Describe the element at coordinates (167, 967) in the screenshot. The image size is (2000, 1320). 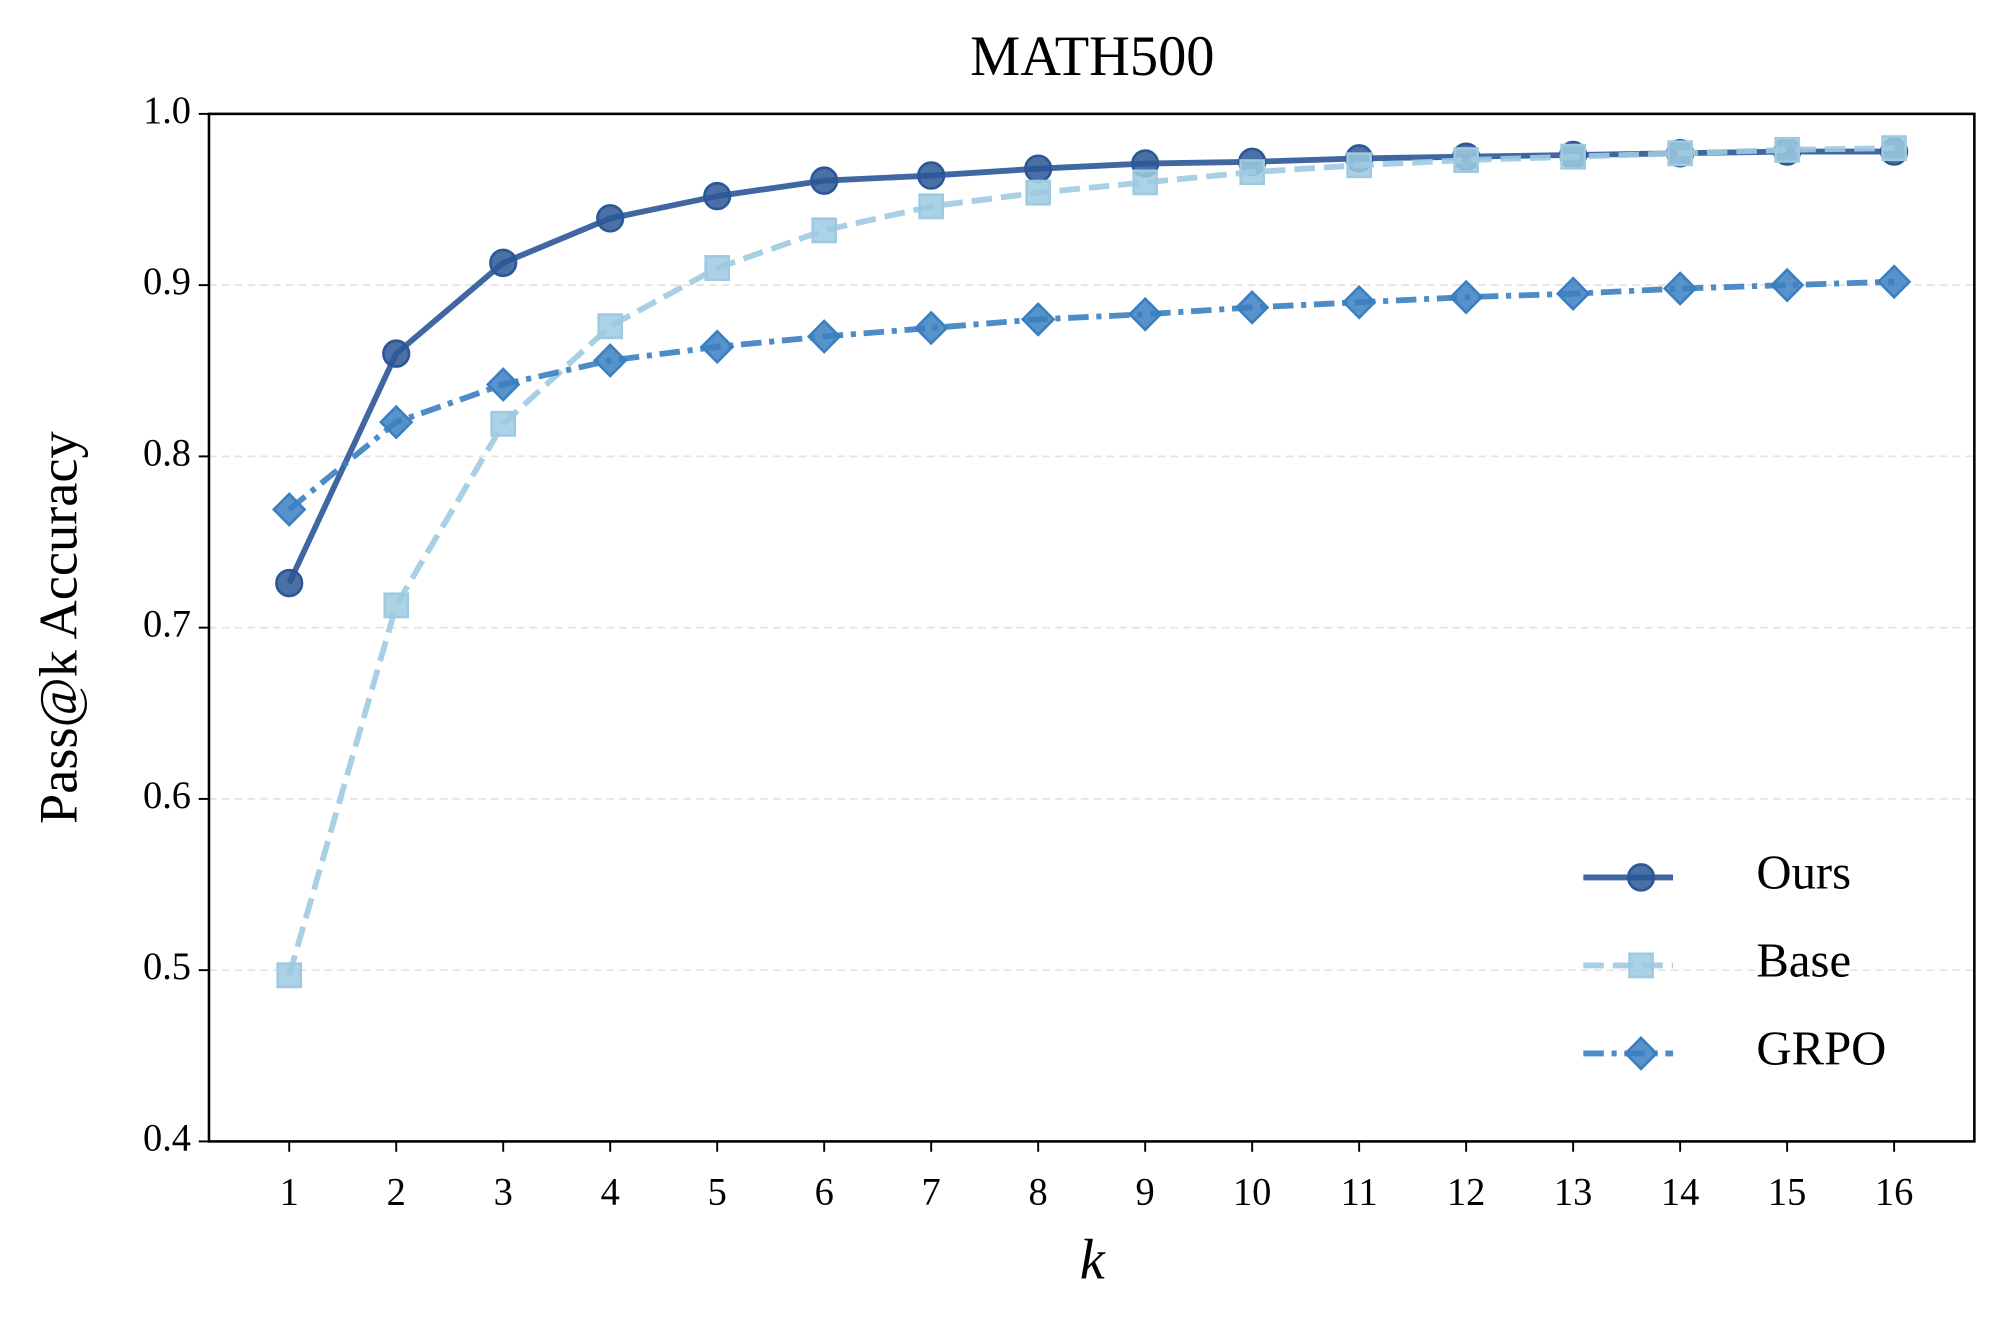
I see `y-tick-label: 0.5` at that location.